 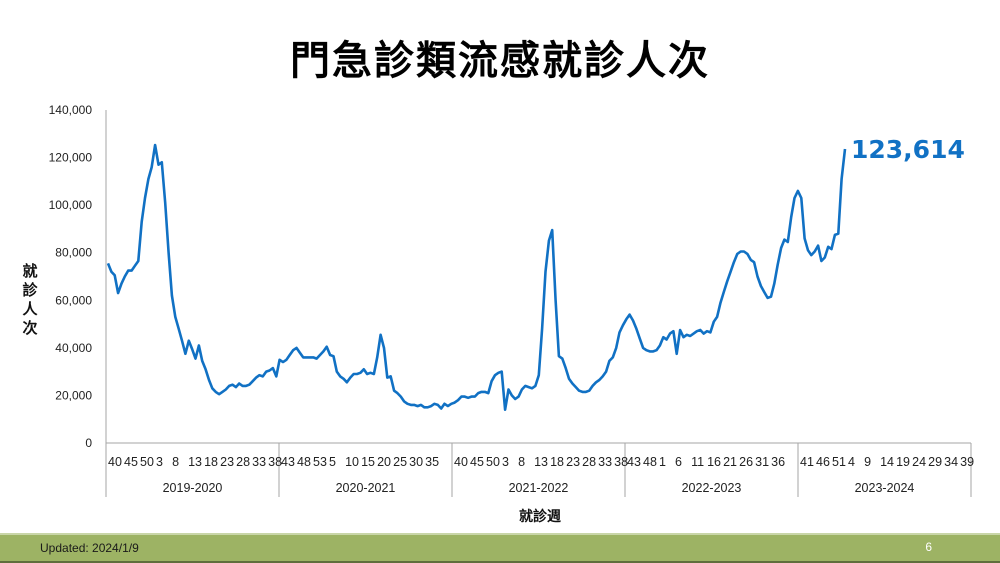 What do you see at coordinates (73, 300) in the screenshot?
I see `y-tick-label: 60,000` at bounding box center [73, 300].